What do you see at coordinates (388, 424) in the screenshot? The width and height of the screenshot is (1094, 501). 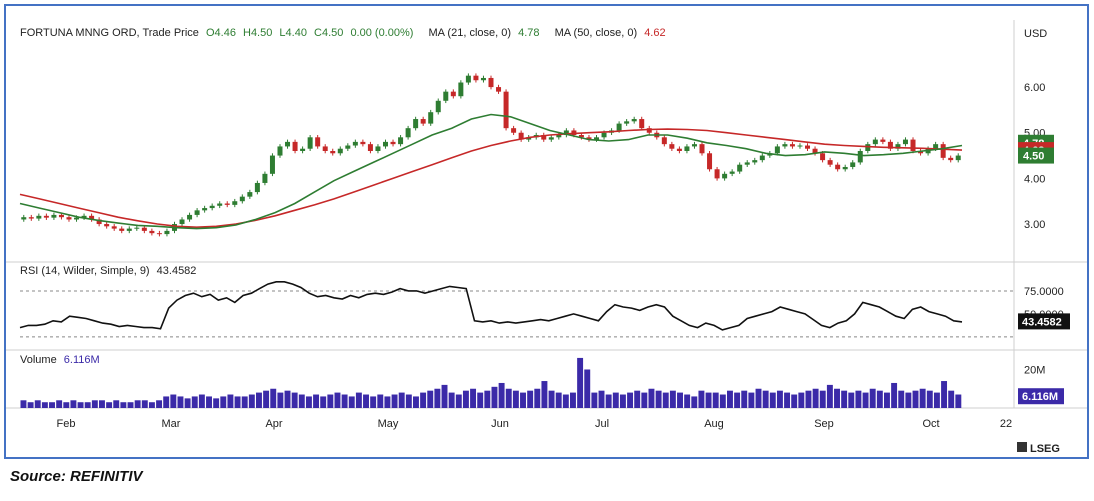 I see `x-tick-label: May` at bounding box center [388, 424].